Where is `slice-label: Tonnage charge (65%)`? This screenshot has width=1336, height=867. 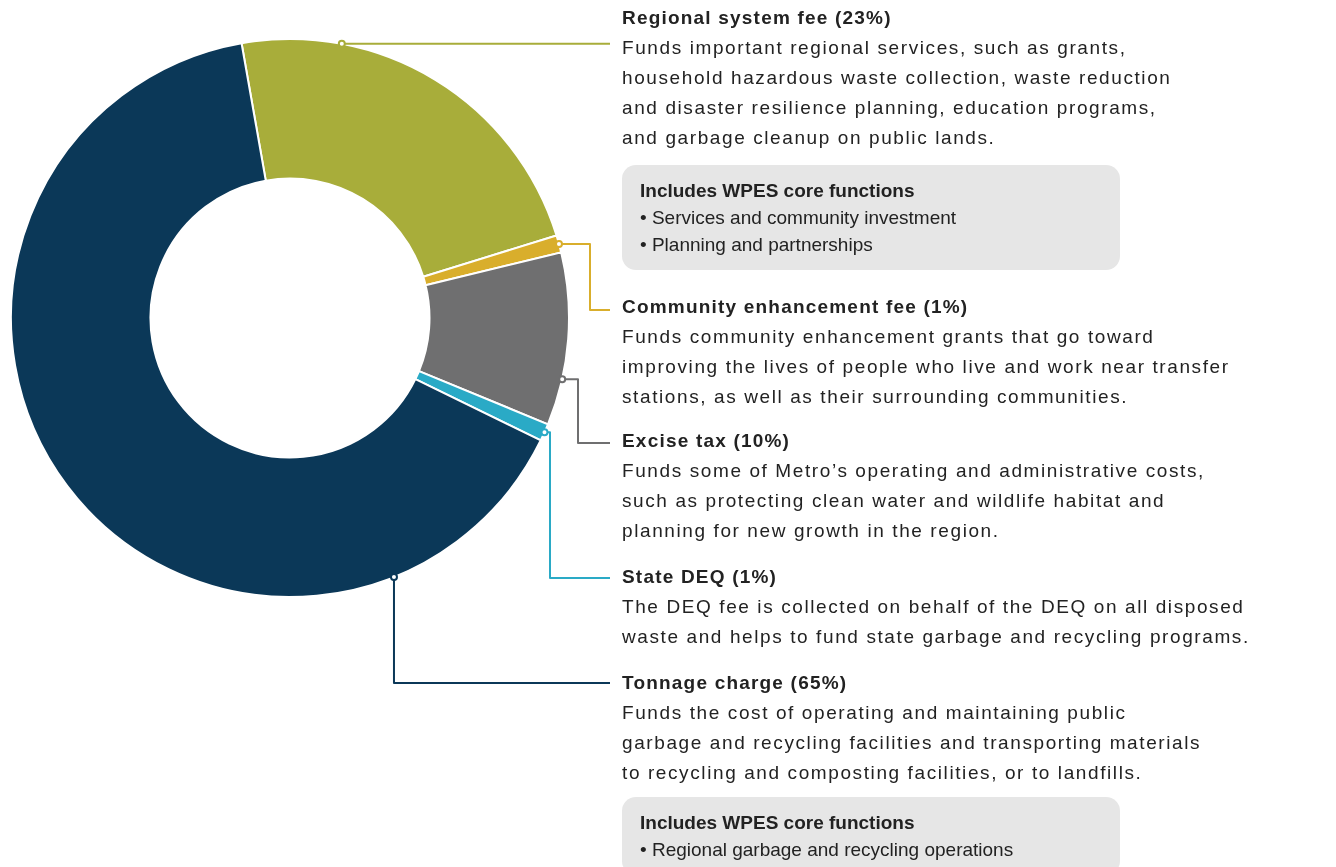
slice-label: Tonnage charge (65%) is located at coordinates (735, 683).